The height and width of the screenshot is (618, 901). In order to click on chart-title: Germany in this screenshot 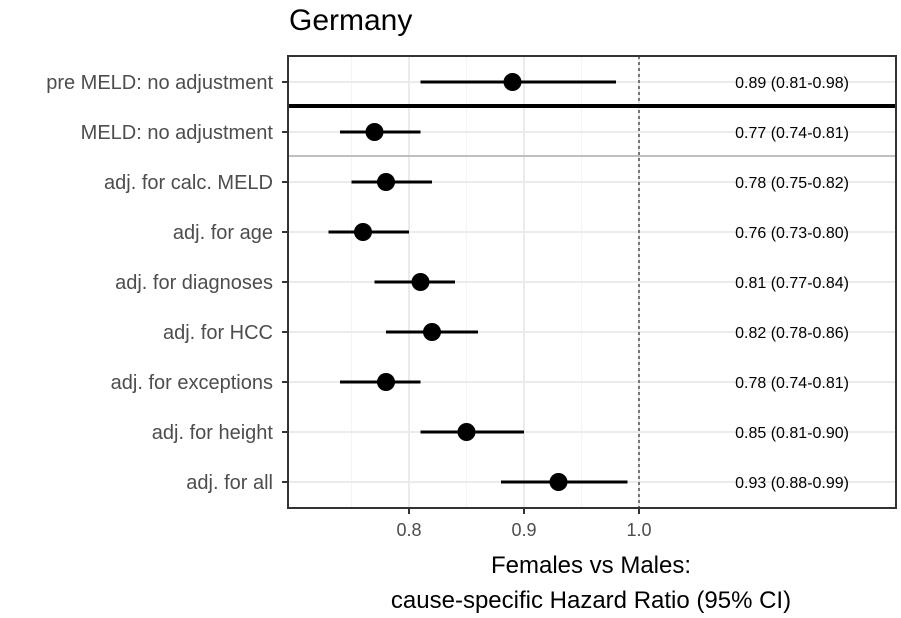, I will do `click(350, 20)`.